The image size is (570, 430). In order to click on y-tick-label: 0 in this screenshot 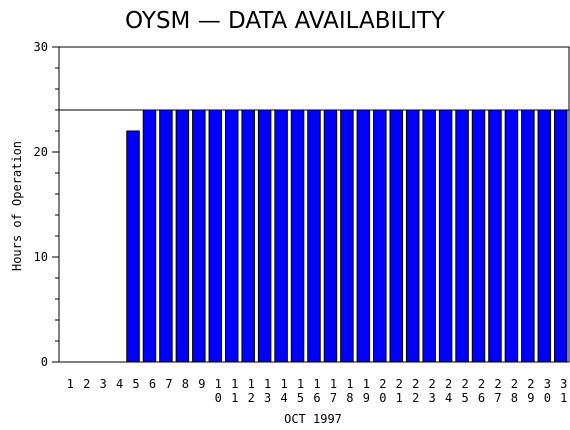, I will do `click(44, 362)`.